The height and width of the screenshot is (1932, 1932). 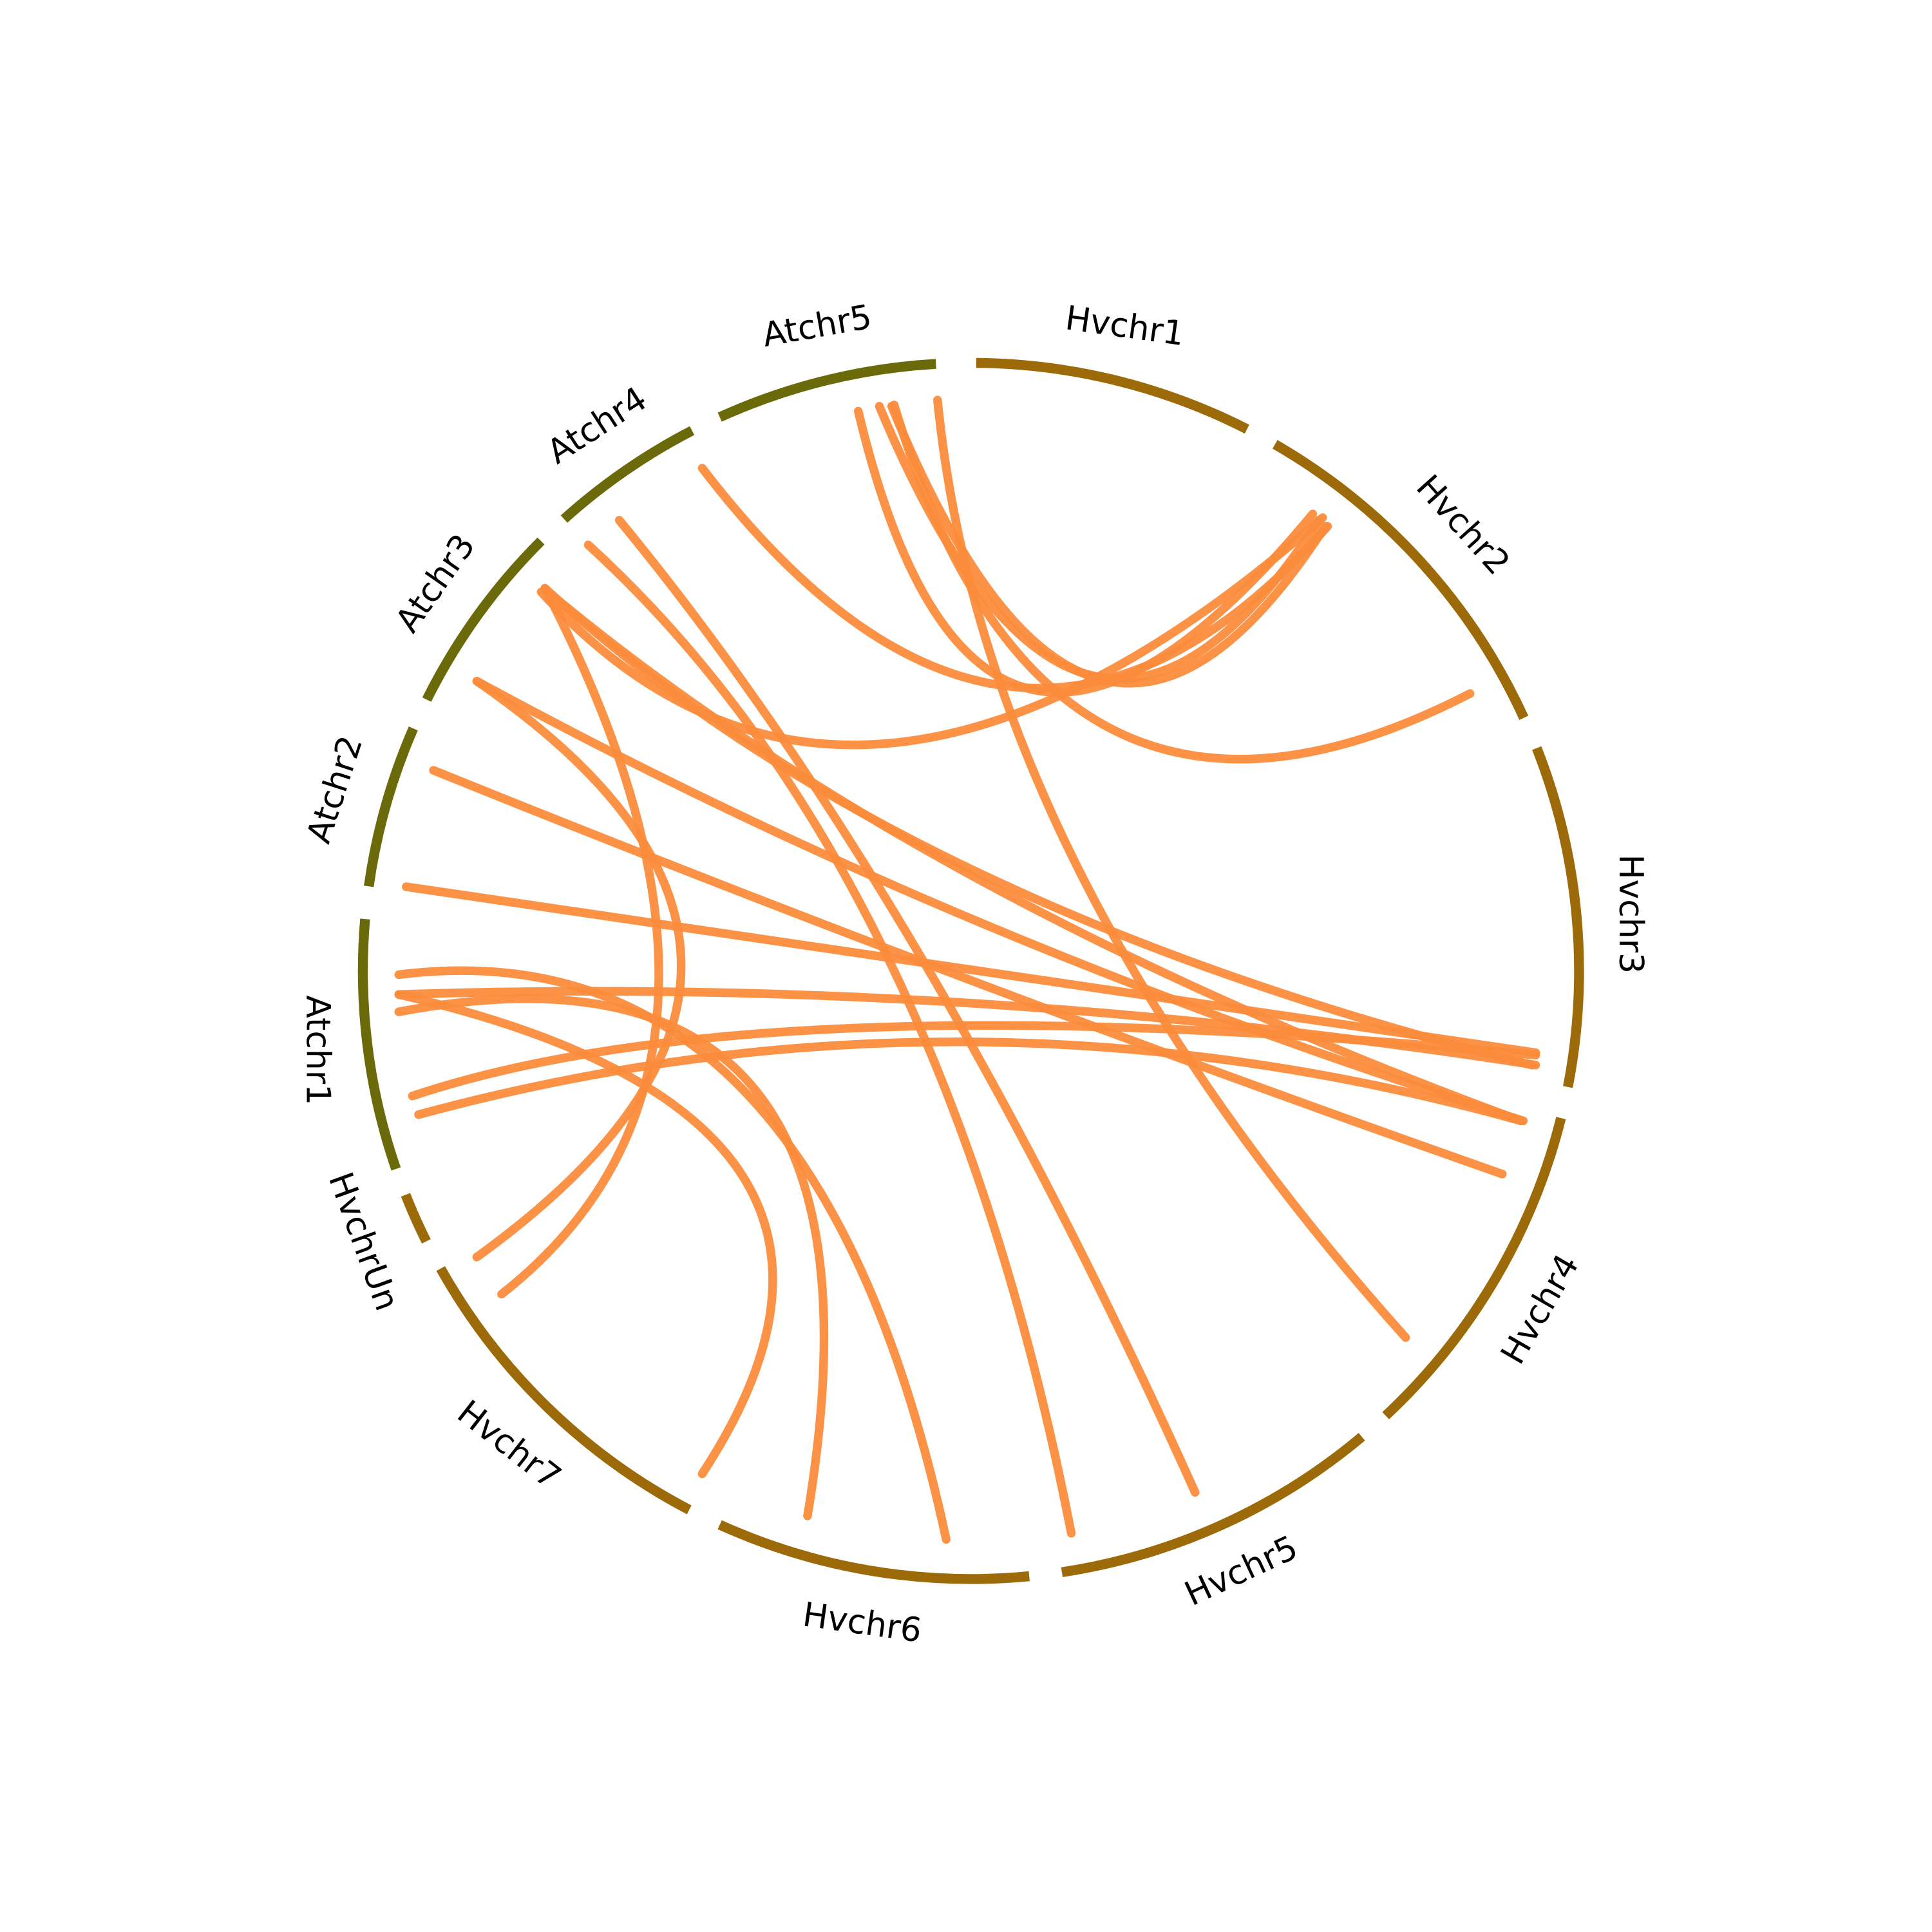 I want to click on segment-label: Atchr5, so click(x=817, y=326).